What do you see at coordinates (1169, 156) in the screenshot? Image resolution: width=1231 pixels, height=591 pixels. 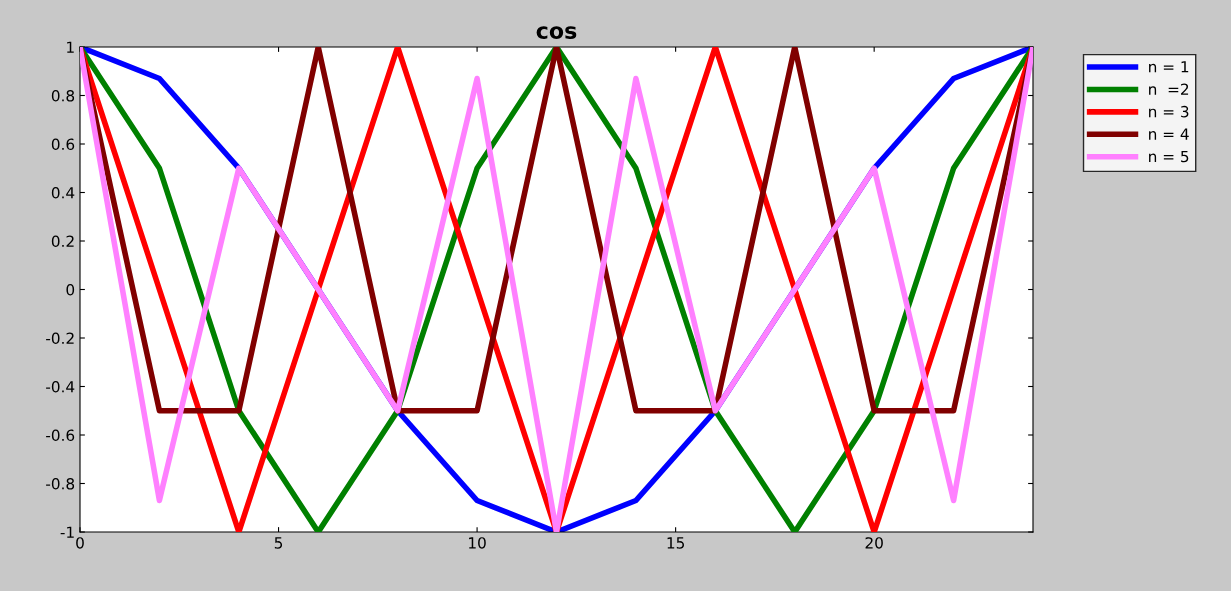 I see `legend-label: n = 5` at bounding box center [1169, 156].